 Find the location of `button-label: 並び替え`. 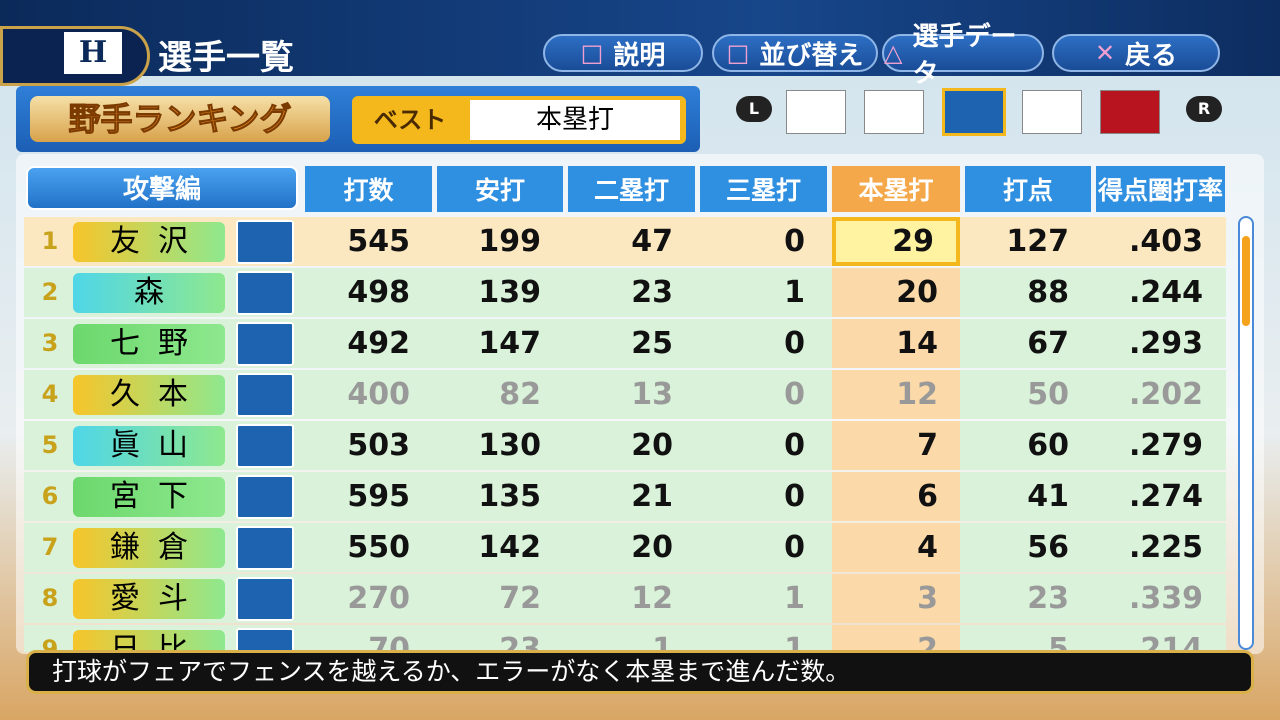

button-label: 並び替え is located at coordinates (811, 55).